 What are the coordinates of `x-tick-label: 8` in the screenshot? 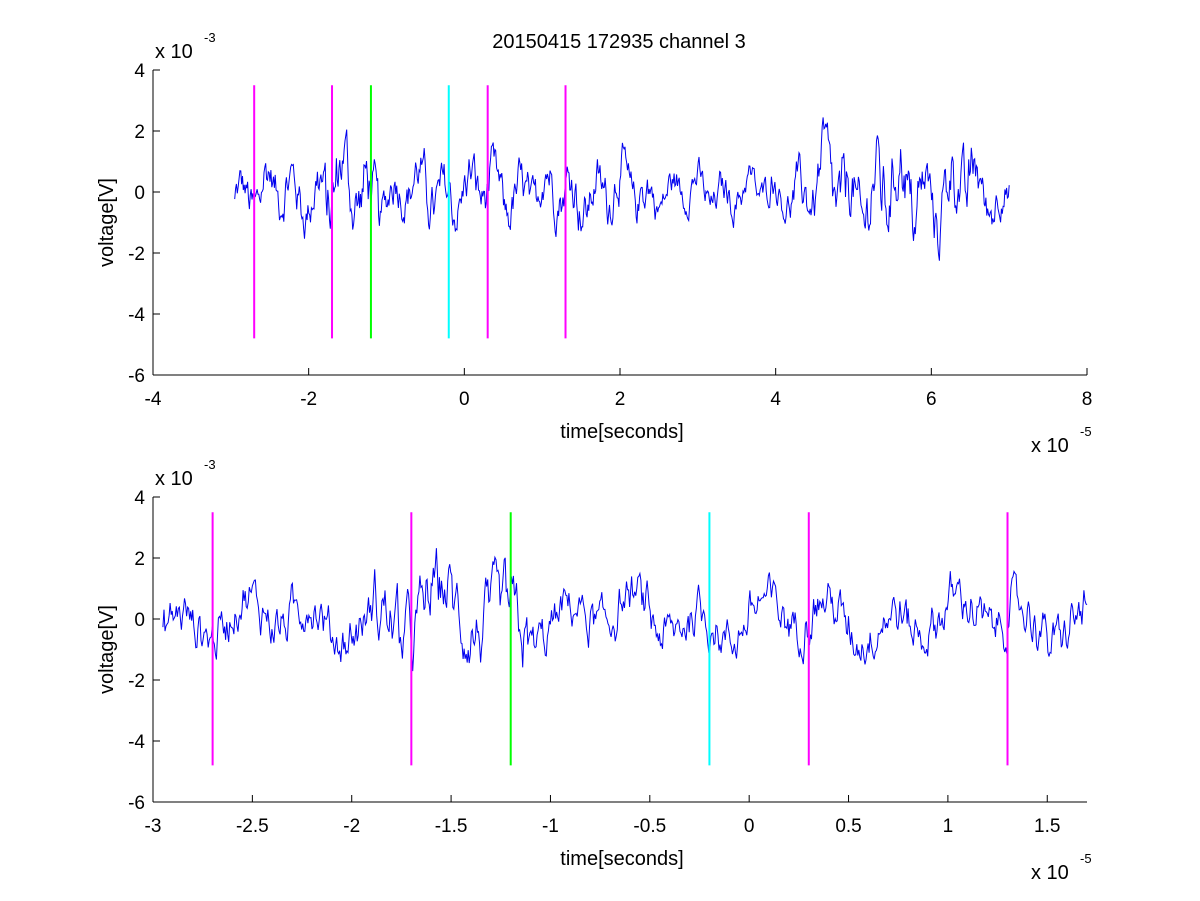 It's located at (1087, 399).